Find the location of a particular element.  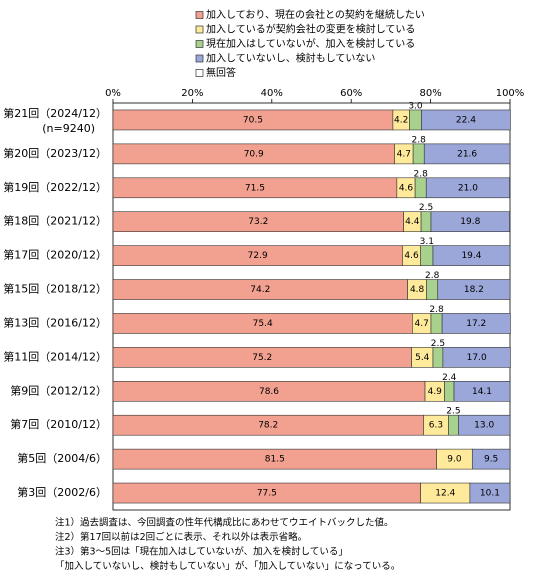

category-label: 第17回（2020/12） is located at coordinates (55, 255).